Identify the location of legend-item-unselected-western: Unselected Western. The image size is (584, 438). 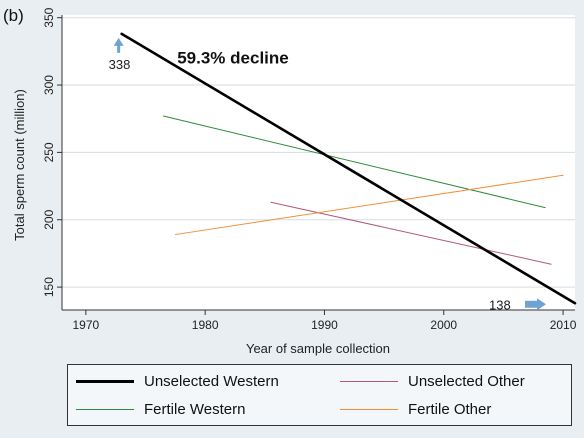
(177, 381).